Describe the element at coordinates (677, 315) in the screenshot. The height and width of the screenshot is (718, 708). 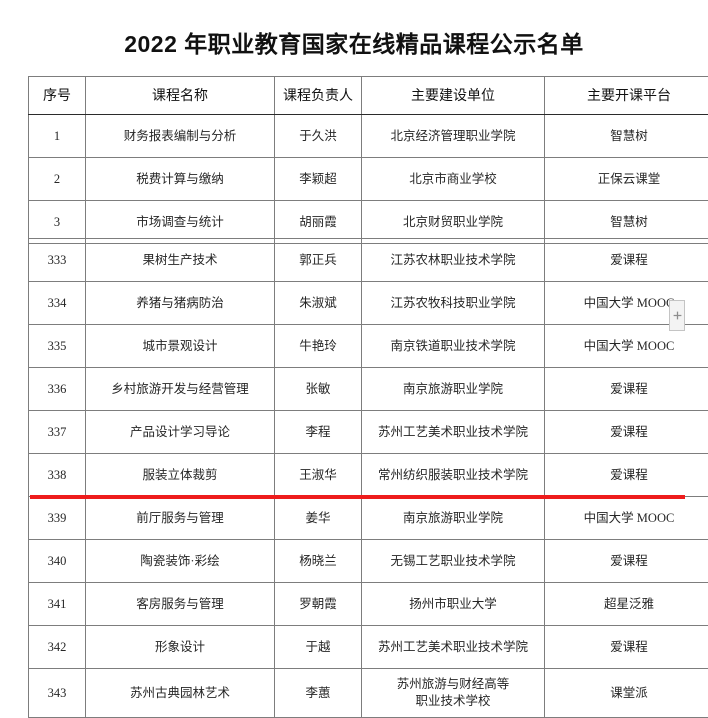
I see `plus-button` at that location.